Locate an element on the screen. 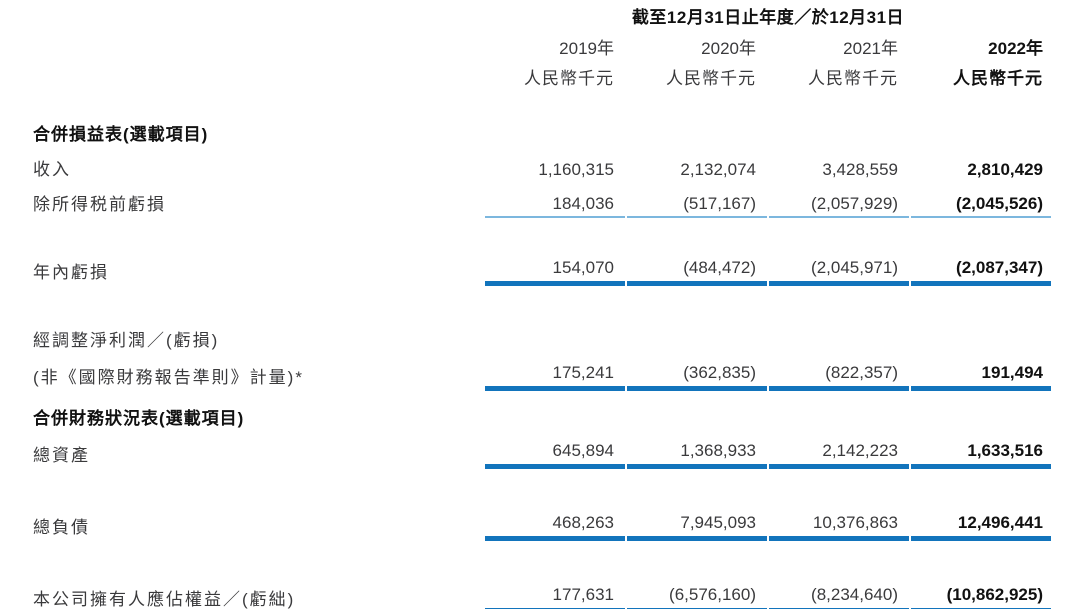  row-label: 除所得税前虧損 is located at coordinates (99, 204).